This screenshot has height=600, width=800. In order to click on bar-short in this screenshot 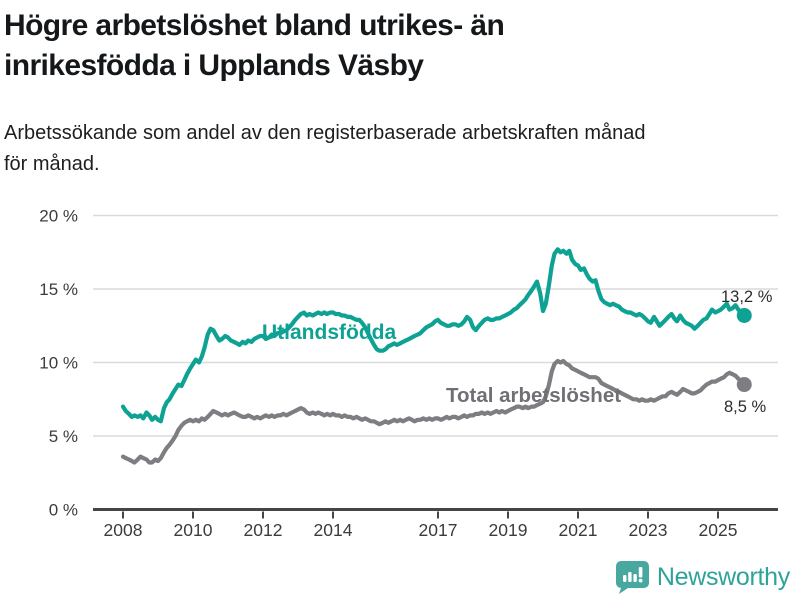, I will do `click(635, 578)`.